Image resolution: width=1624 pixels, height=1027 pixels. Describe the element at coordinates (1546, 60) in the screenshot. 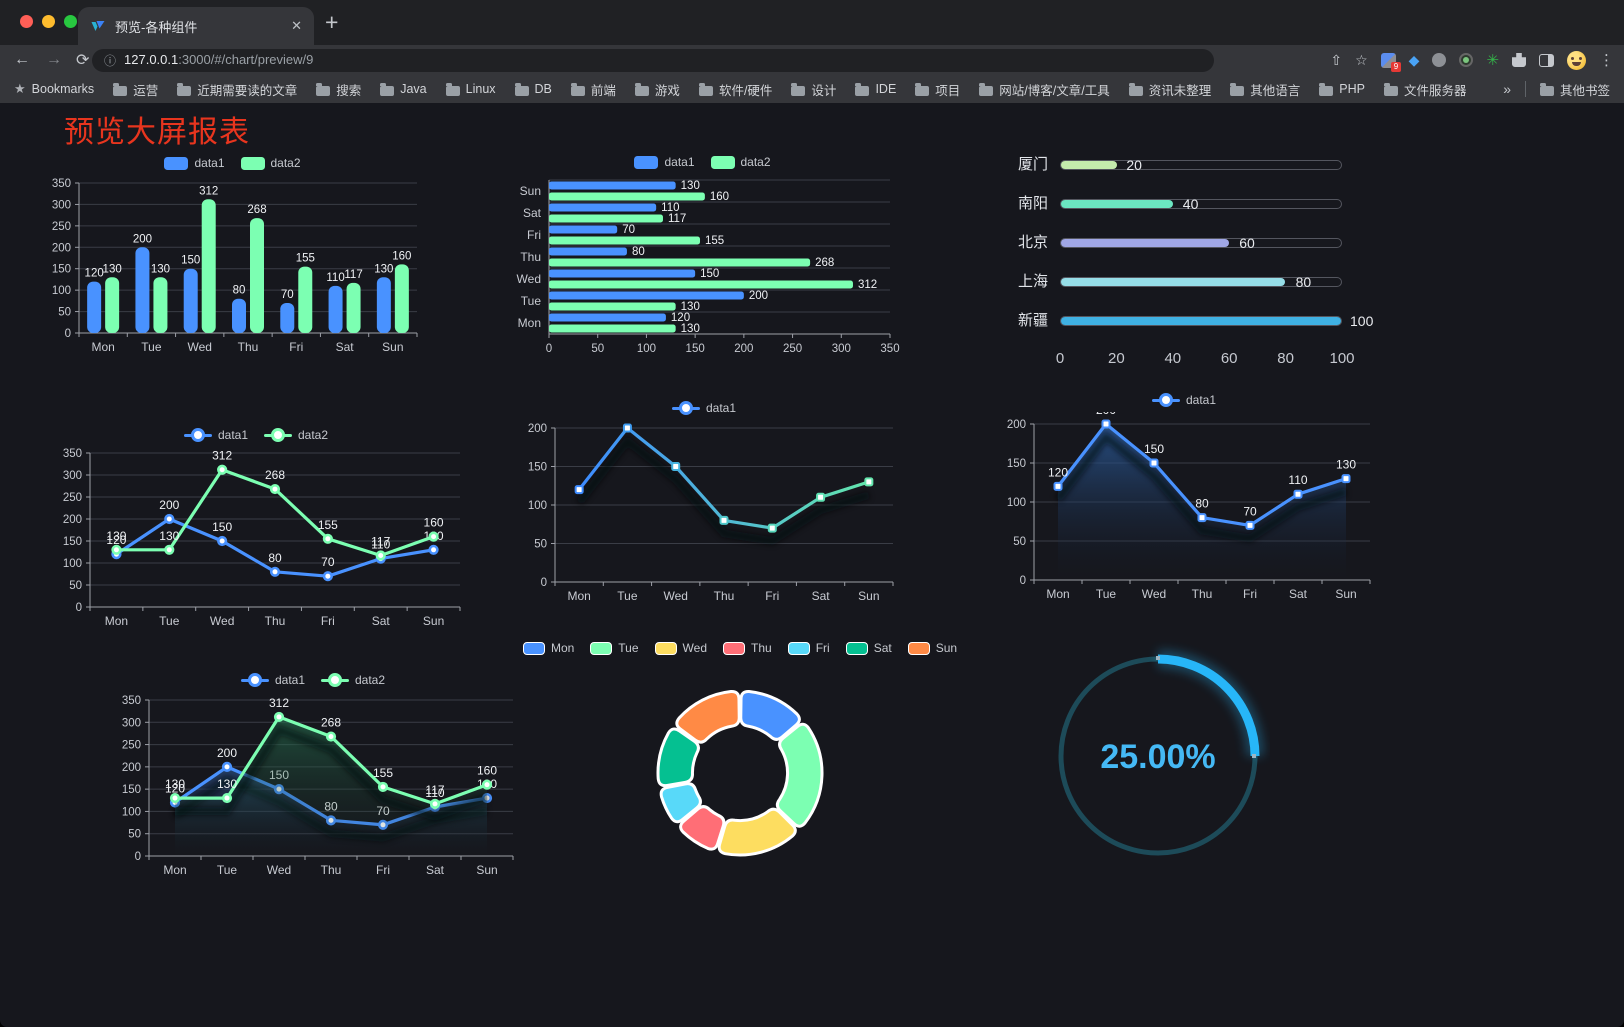

I see `sidebar-toggle-icon` at that location.